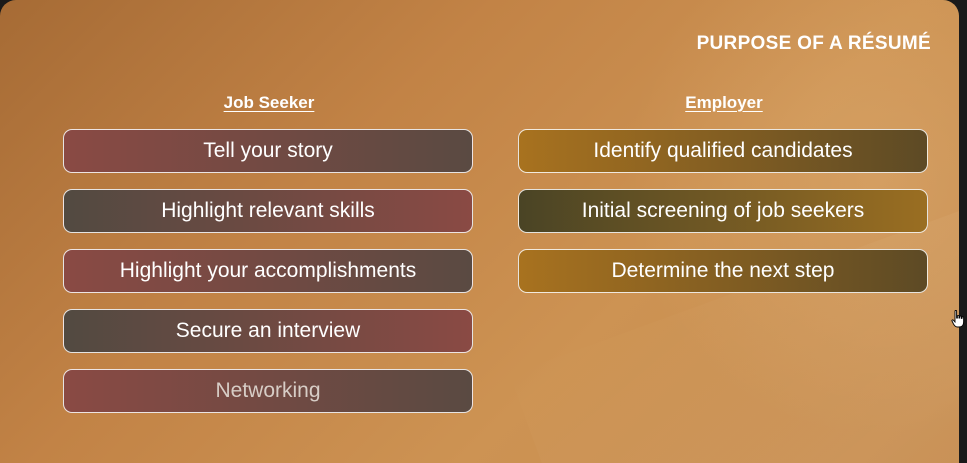 This screenshot has height=463, width=967. What do you see at coordinates (268, 271) in the screenshot?
I see `job-seeker-item-accomplishments: Highlight your accomplishments` at bounding box center [268, 271].